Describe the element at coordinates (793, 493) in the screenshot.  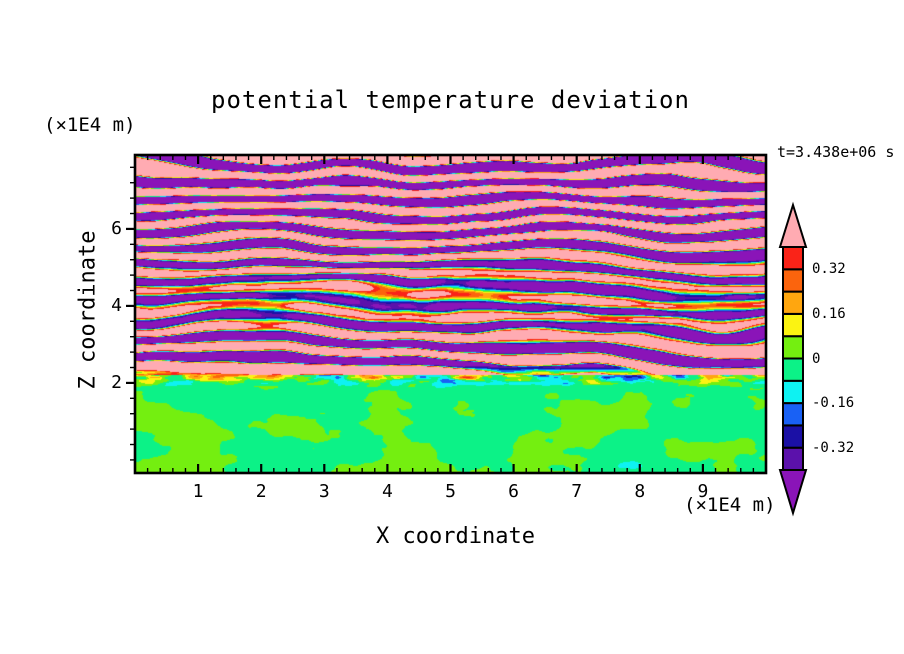
I see `colorbar-under-range-arrow` at that location.